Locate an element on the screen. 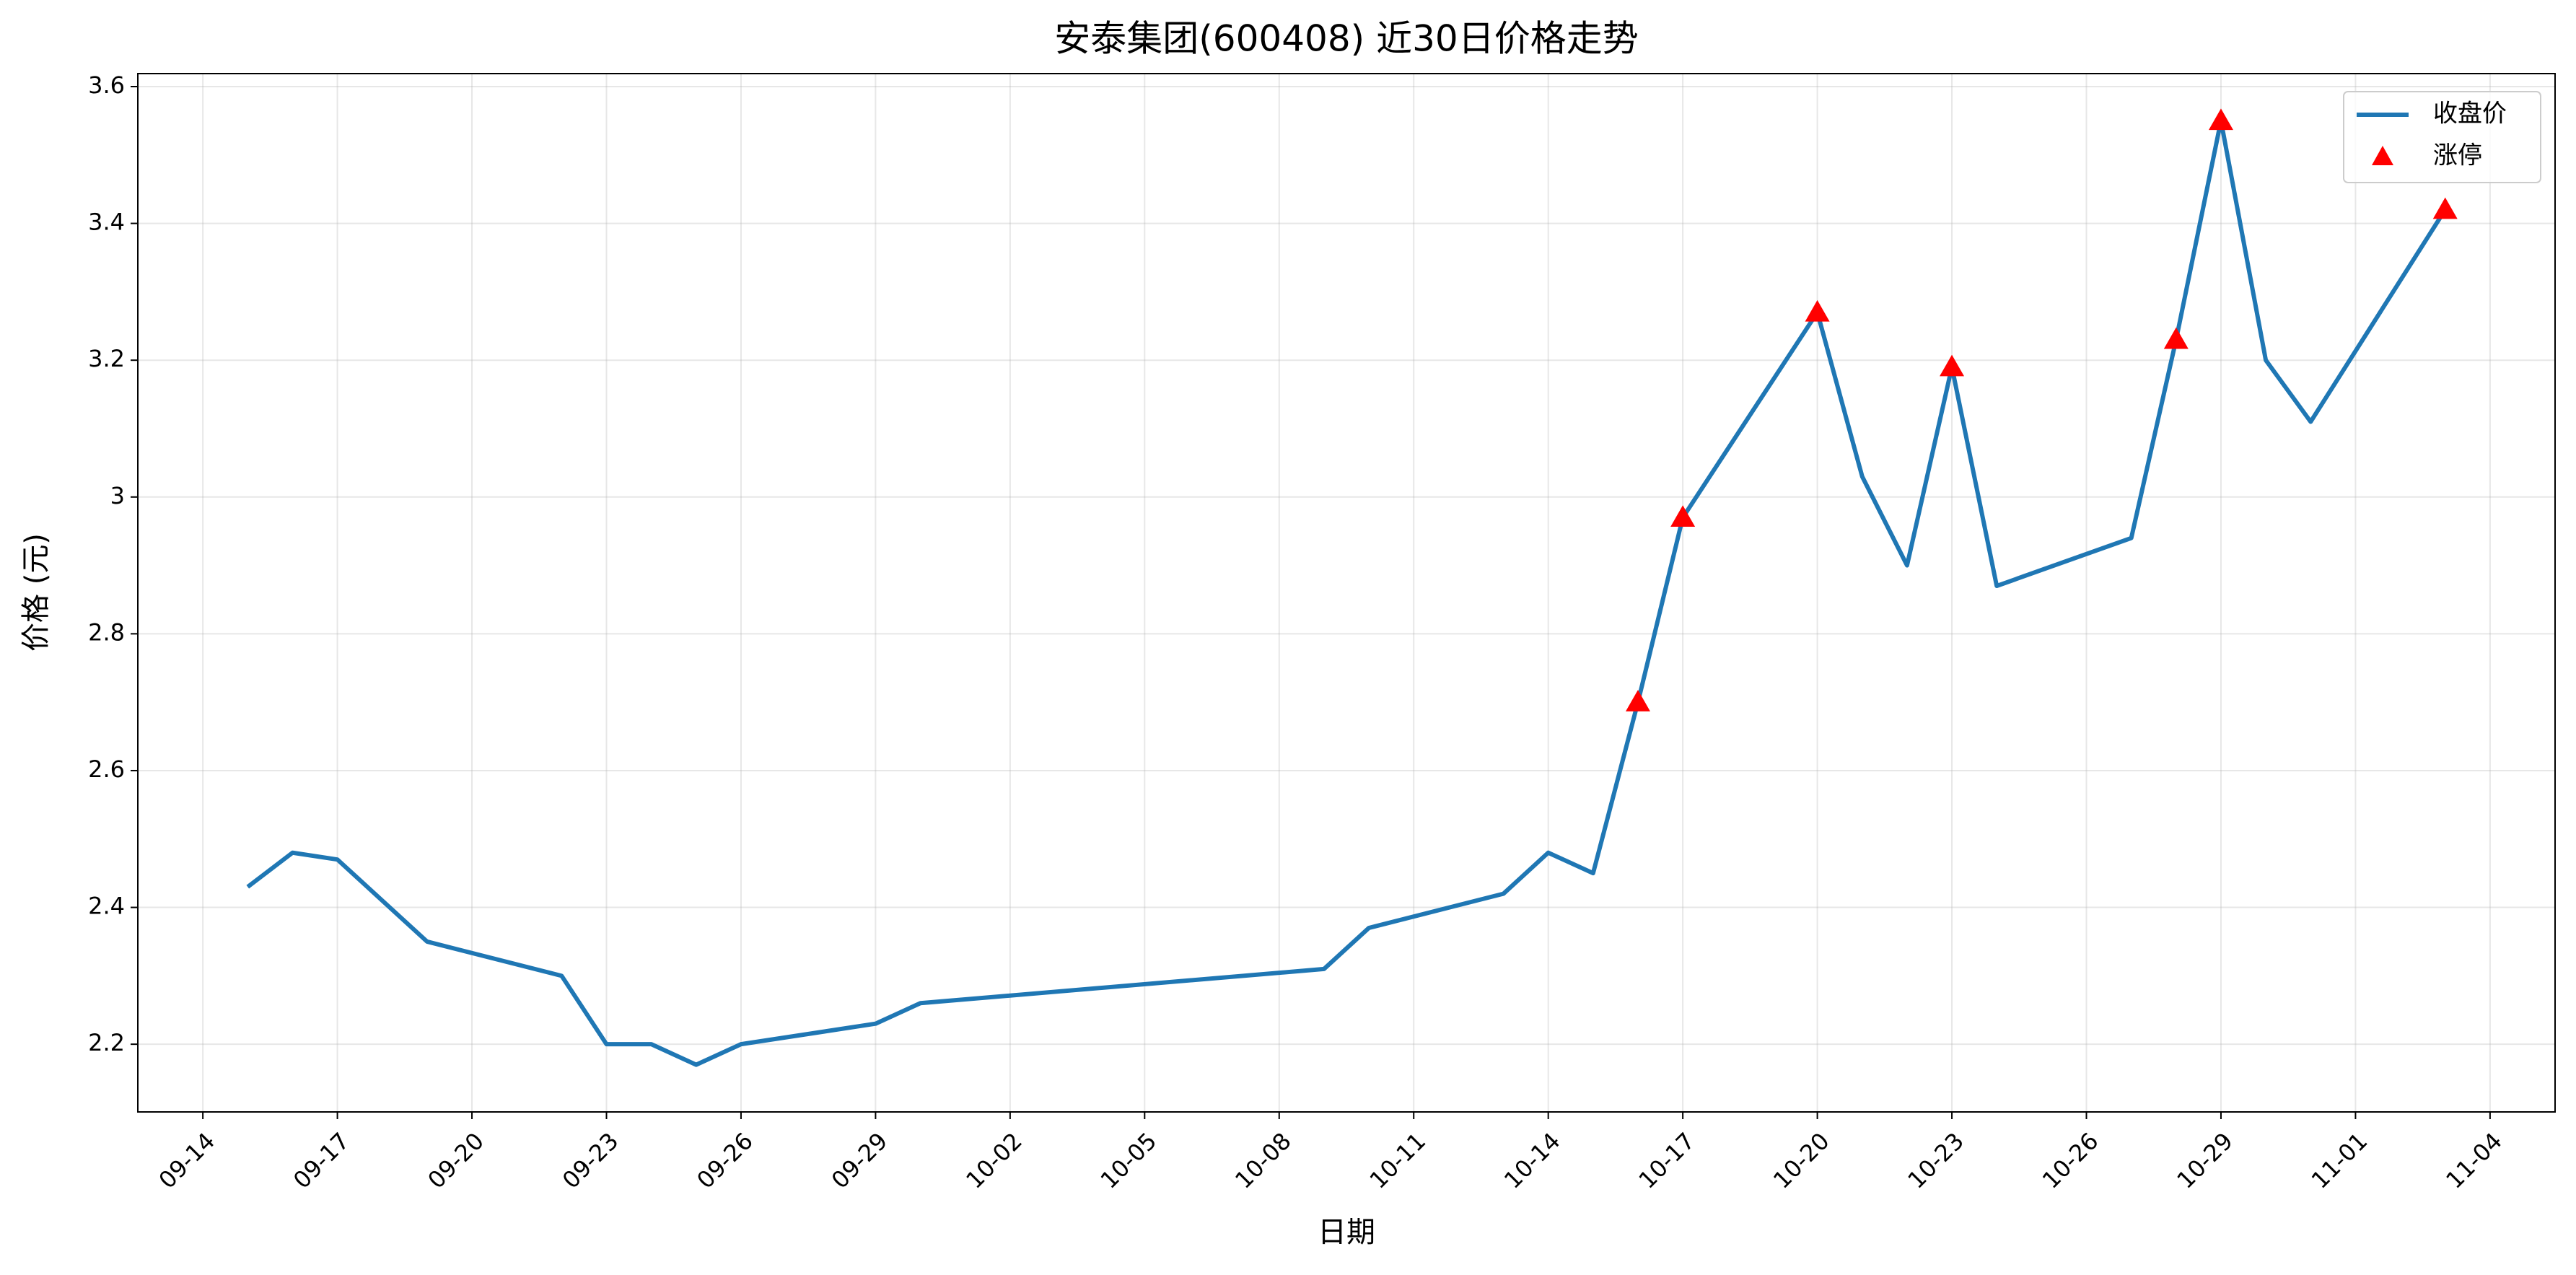  chart-title: 安泰集团(600408) 近30日价格走势 is located at coordinates (1346, 39).